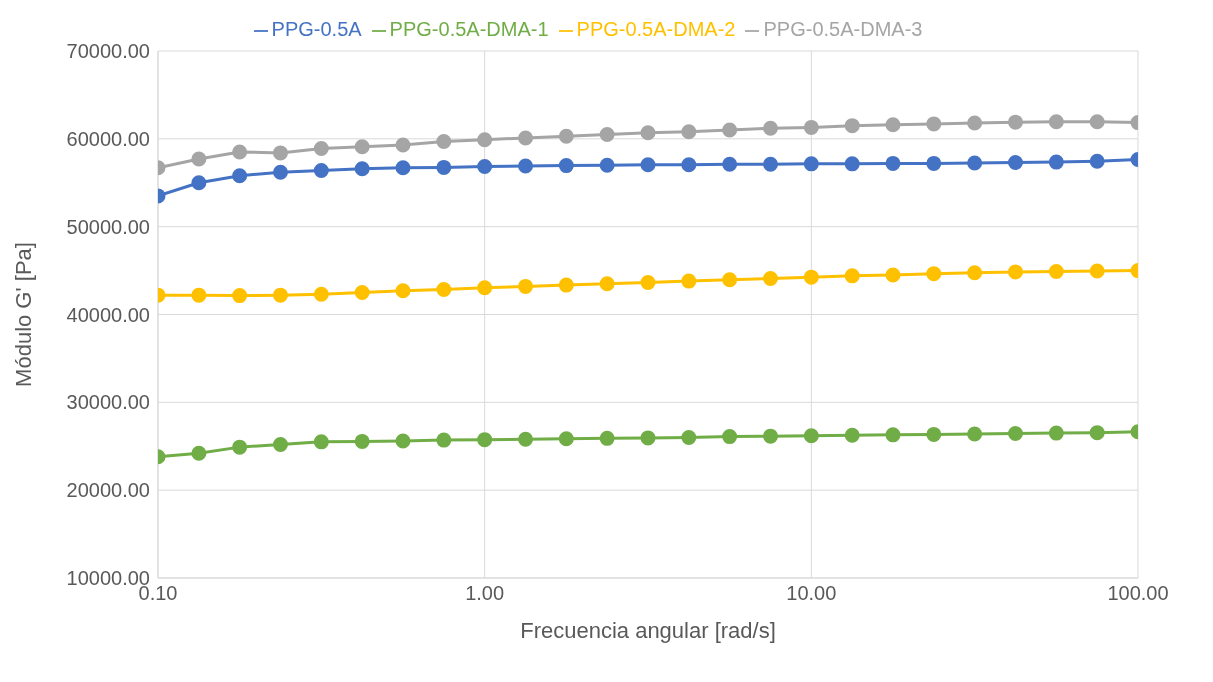  What do you see at coordinates (648, 630) in the screenshot?
I see `x-axis-title: Frecuencia angular [rad/s]` at bounding box center [648, 630].